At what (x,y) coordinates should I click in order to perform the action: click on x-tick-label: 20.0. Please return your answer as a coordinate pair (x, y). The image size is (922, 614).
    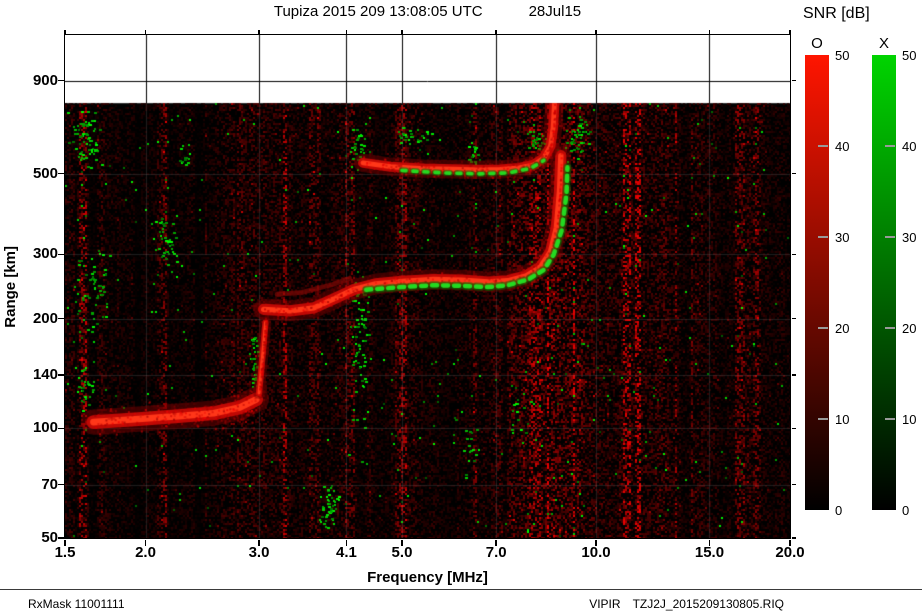
    Looking at the image, I should click on (790, 552).